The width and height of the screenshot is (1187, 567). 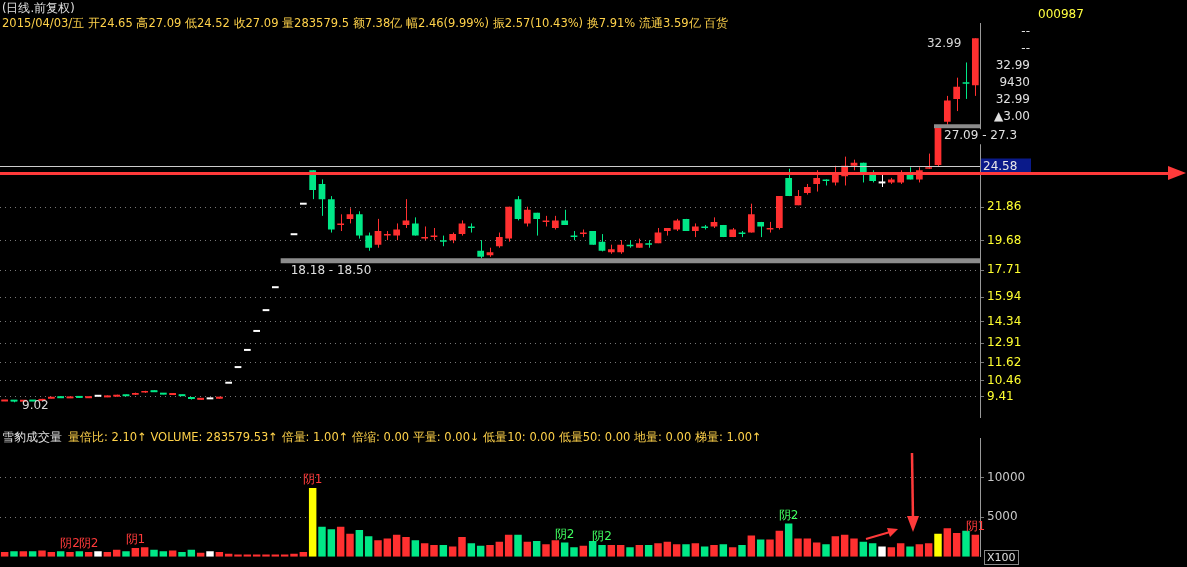 I want to click on y-tick-label: 19.68, so click(x=1004, y=239).